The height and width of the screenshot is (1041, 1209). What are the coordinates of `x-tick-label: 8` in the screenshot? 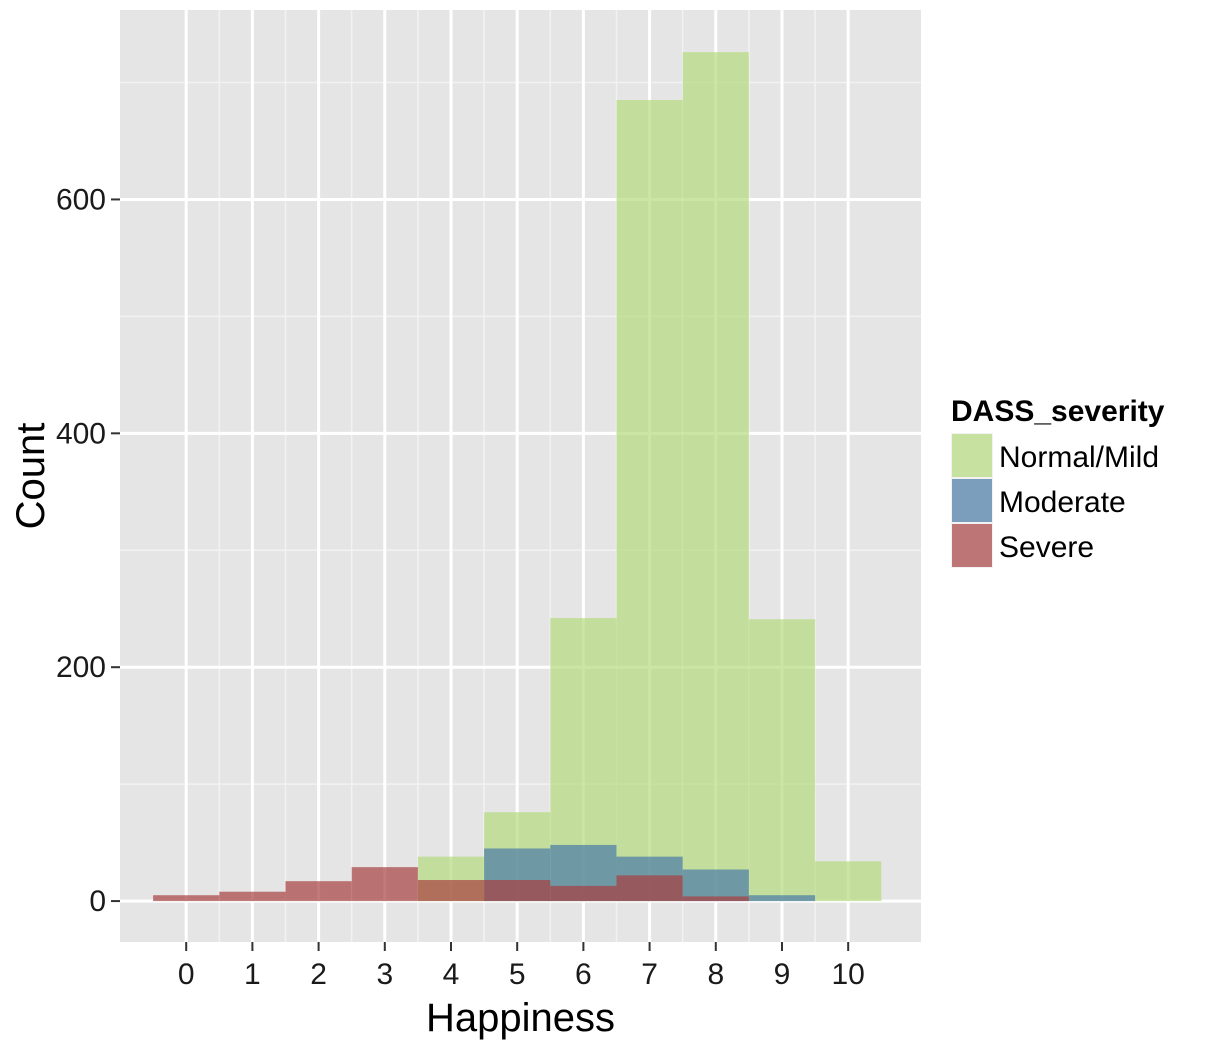 It's located at (715, 974).